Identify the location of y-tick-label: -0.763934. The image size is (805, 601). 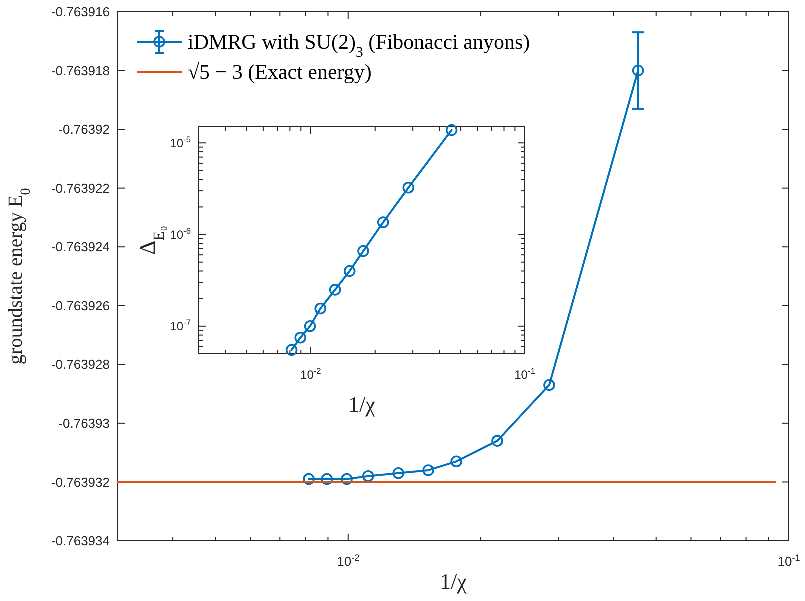
(80, 541).